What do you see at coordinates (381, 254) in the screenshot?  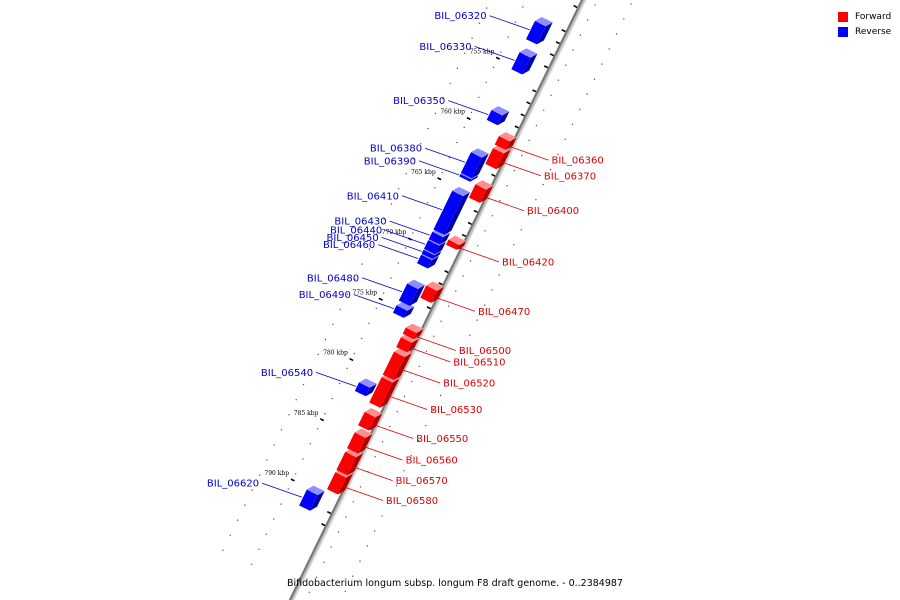 I see `gene-bil-06460: BIL_06460` at bounding box center [381, 254].